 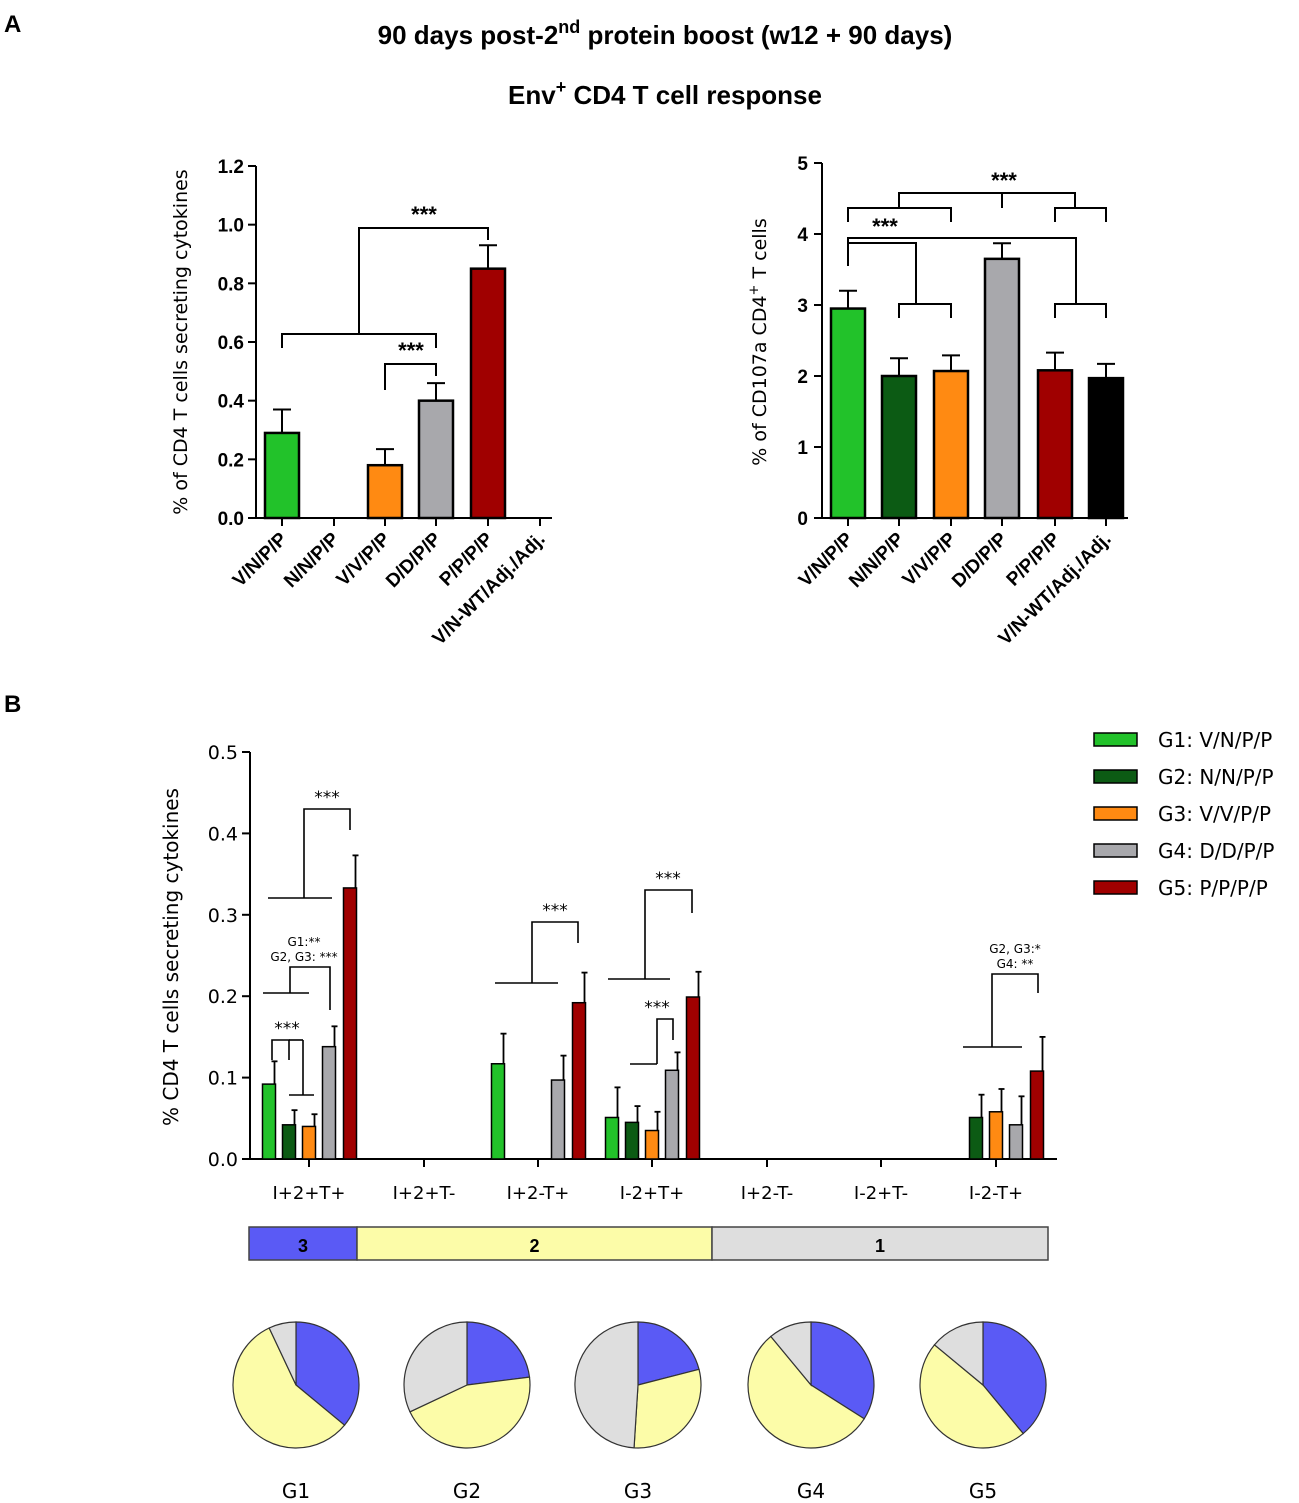 I want to click on degree-label: 1, so click(x=880, y=1246).